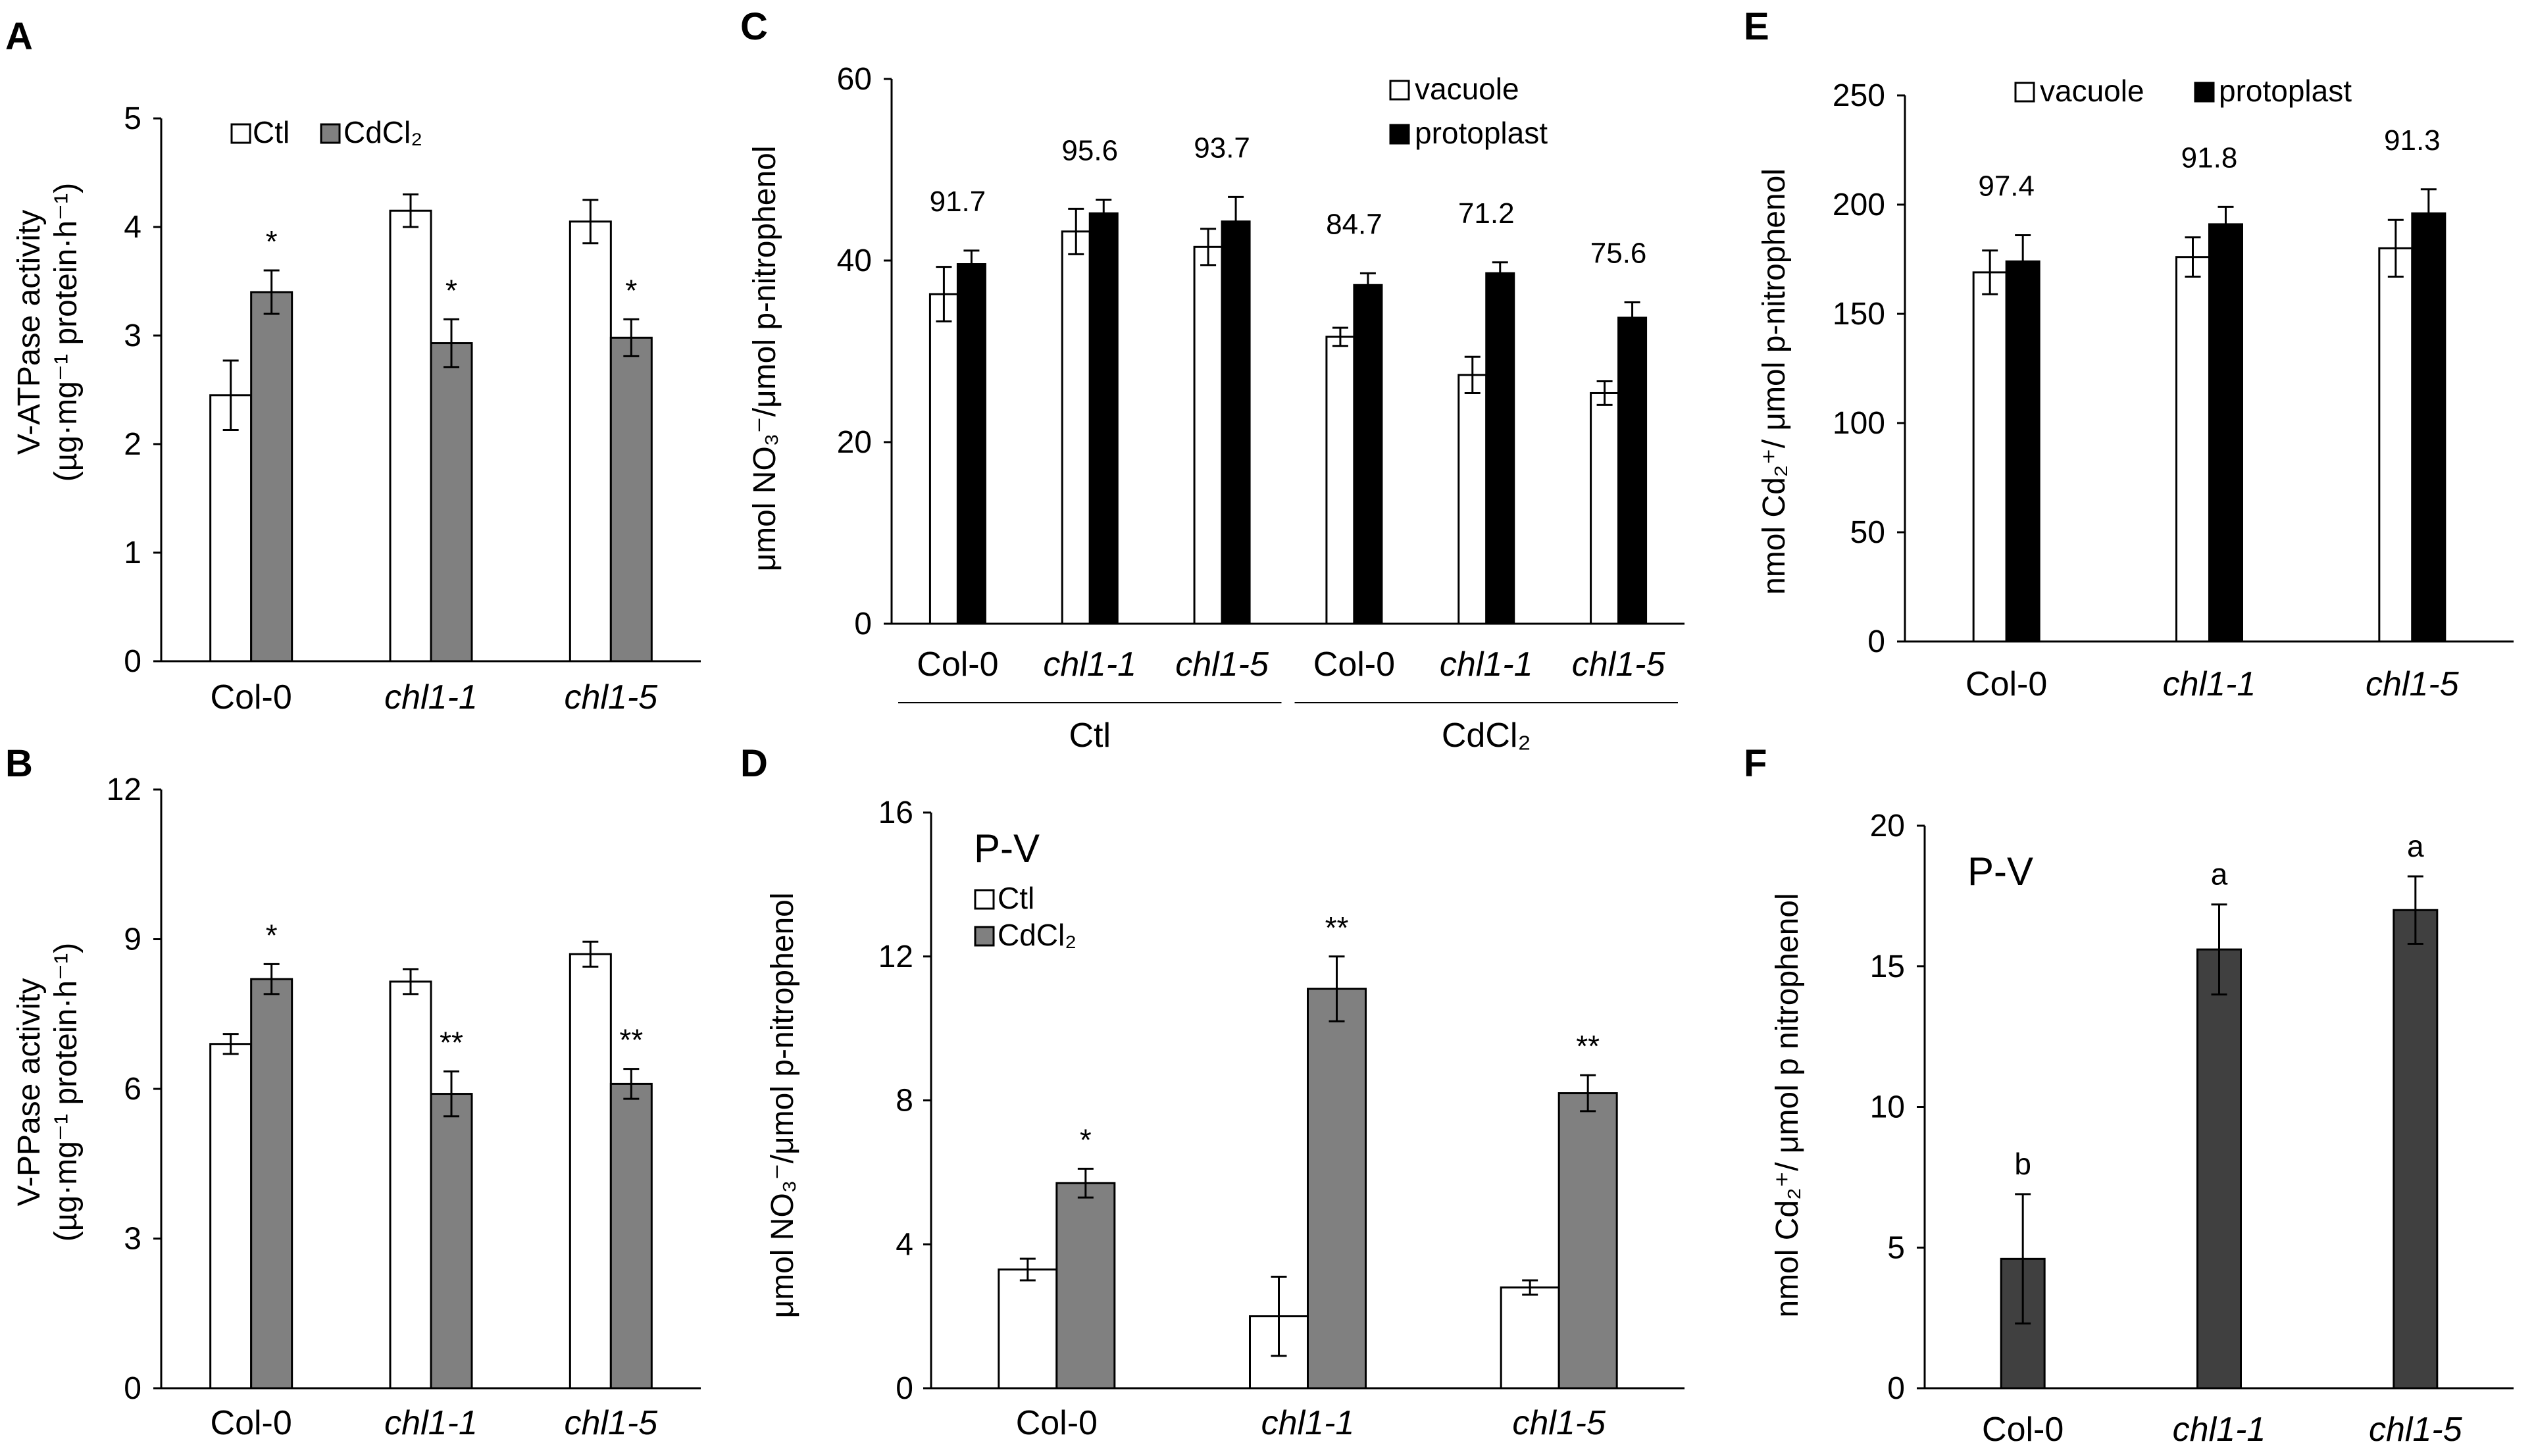 Image resolution: width=2534 pixels, height=1456 pixels. Describe the element at coordinates (2006, 186) in the screenshot. I see `data-label: 97.4` at that location.